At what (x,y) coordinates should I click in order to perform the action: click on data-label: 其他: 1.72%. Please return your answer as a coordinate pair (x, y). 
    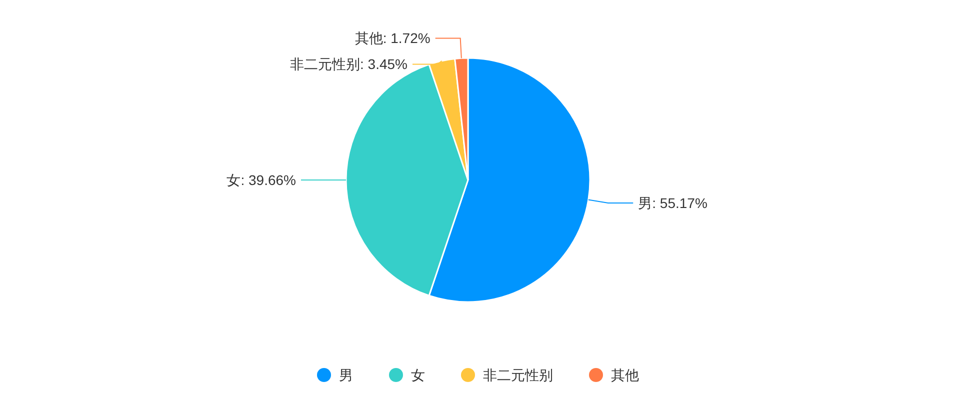
    Looking at the image, I should click on (392, 38).